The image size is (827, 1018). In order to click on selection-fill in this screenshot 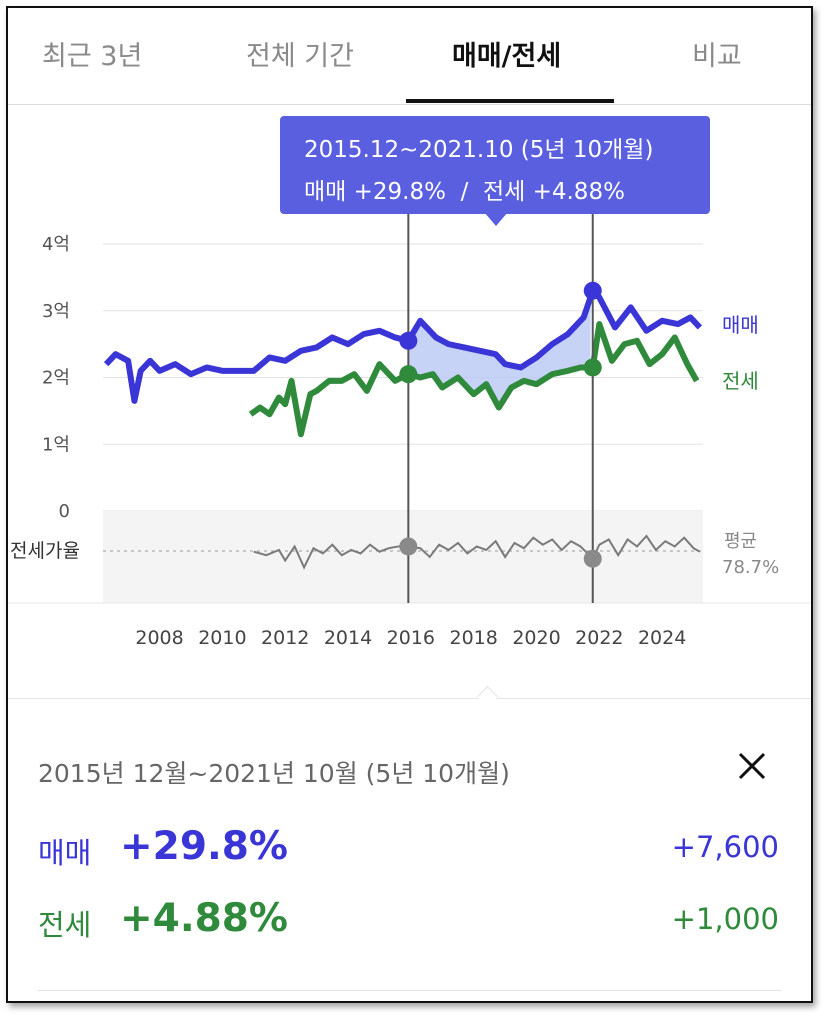, I will do `click(499, 352)`.